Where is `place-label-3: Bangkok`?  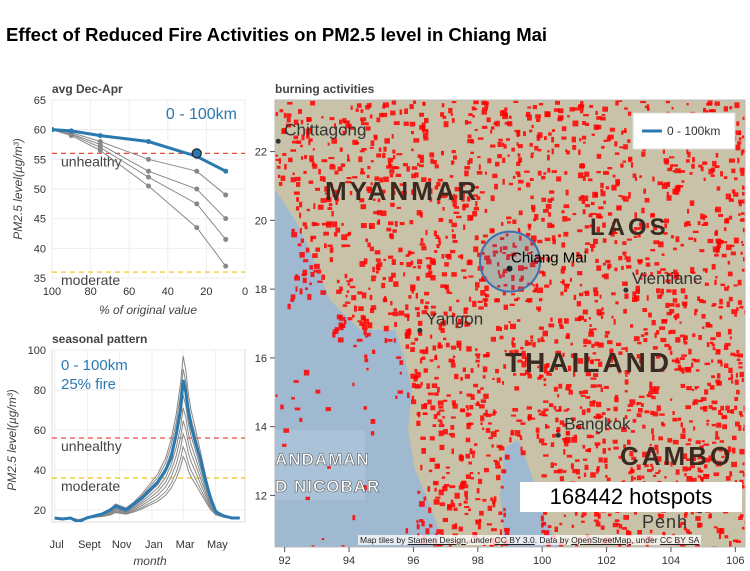 place-label-3: Bangkok is located at coordinates (597, 423).